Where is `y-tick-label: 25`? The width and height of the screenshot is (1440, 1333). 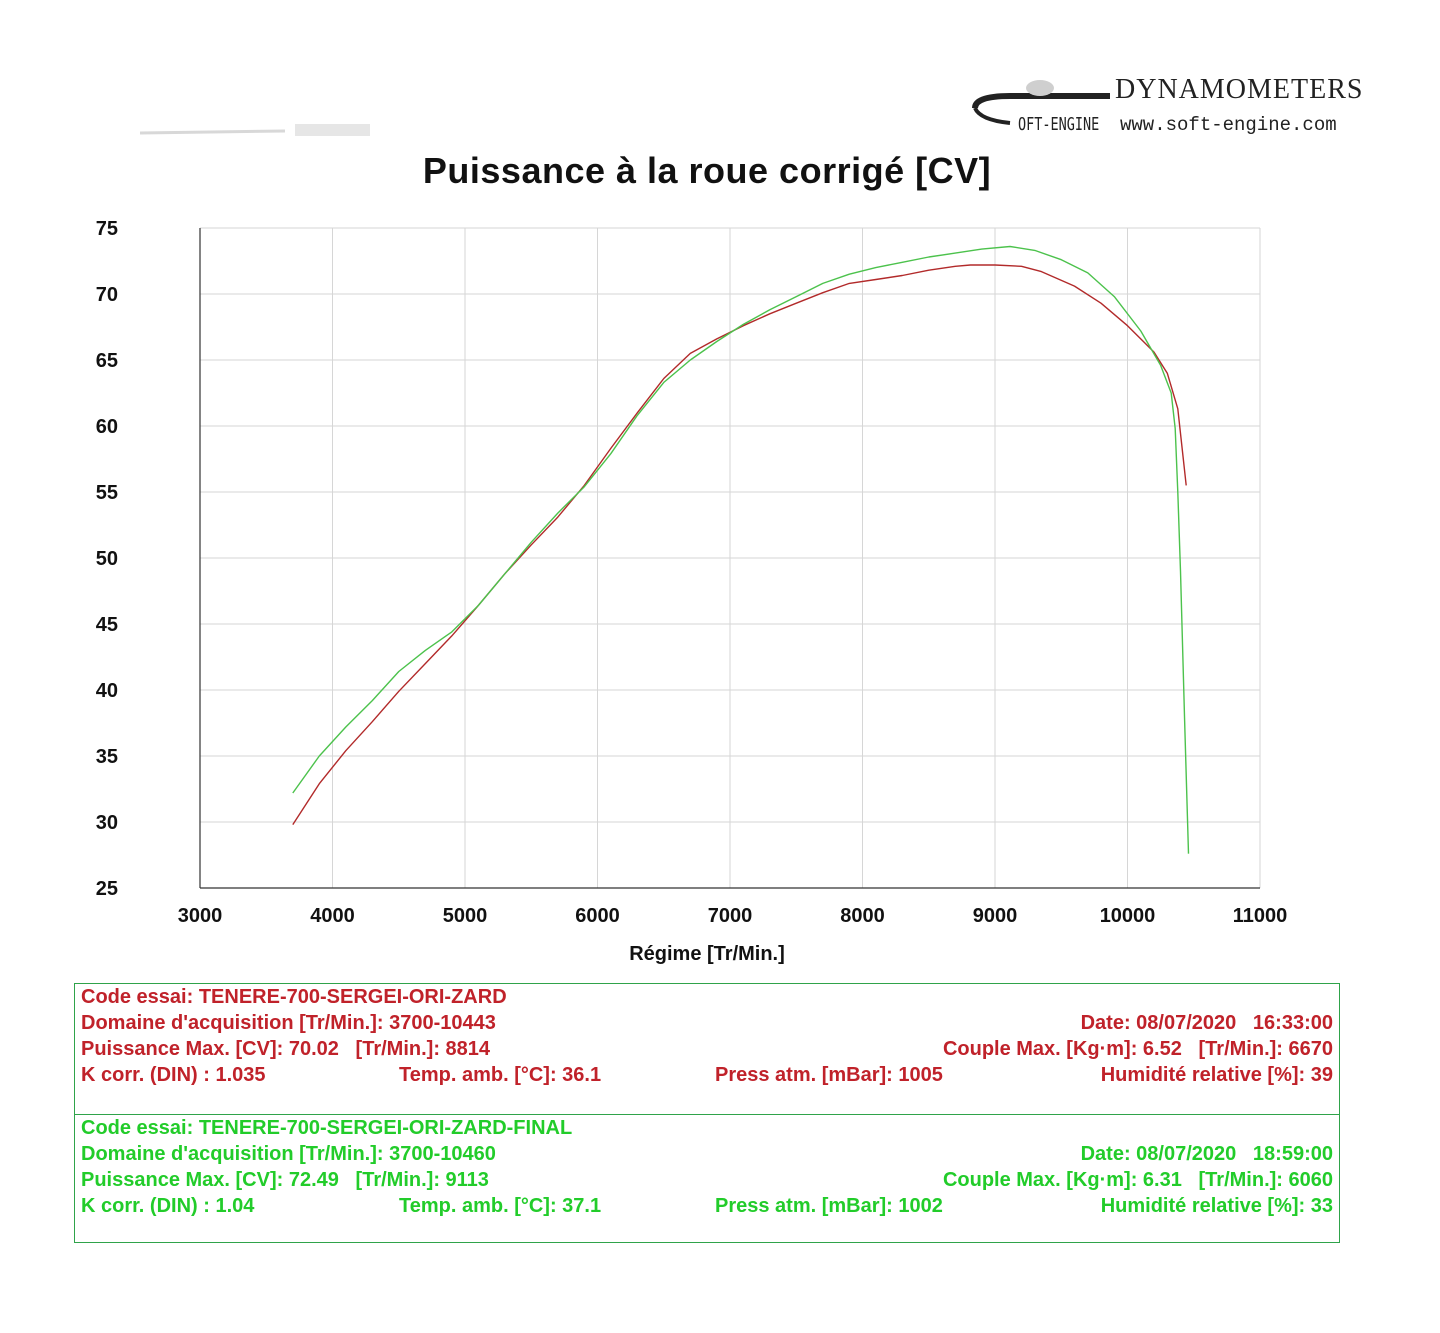 y-tick-label: 25 is located at coordinates (107, 889).